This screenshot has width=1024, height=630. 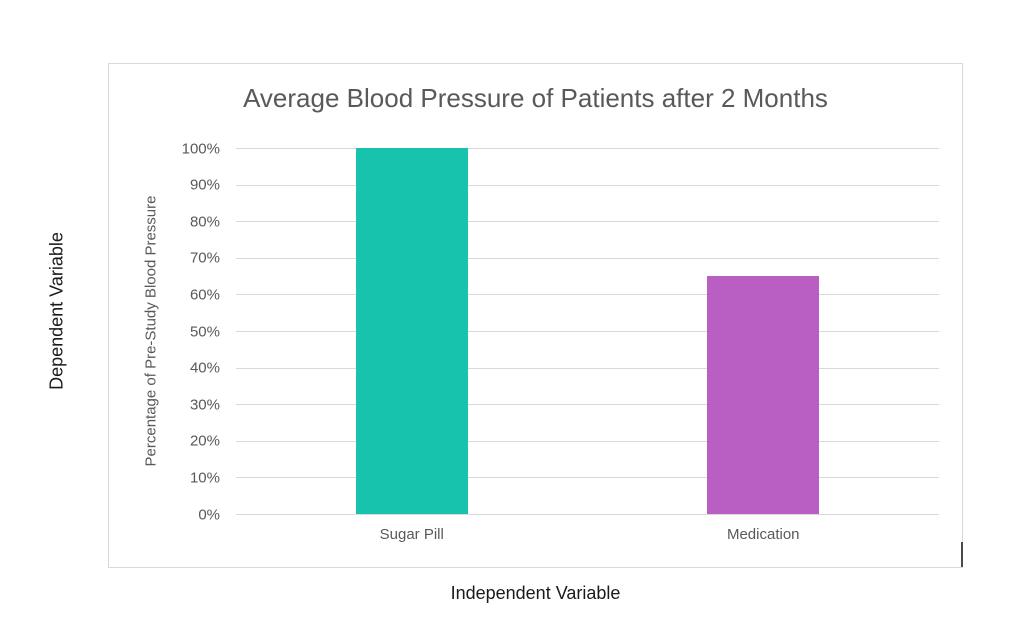 I want to click on gridline: 30%, so click(x=564, y=404).